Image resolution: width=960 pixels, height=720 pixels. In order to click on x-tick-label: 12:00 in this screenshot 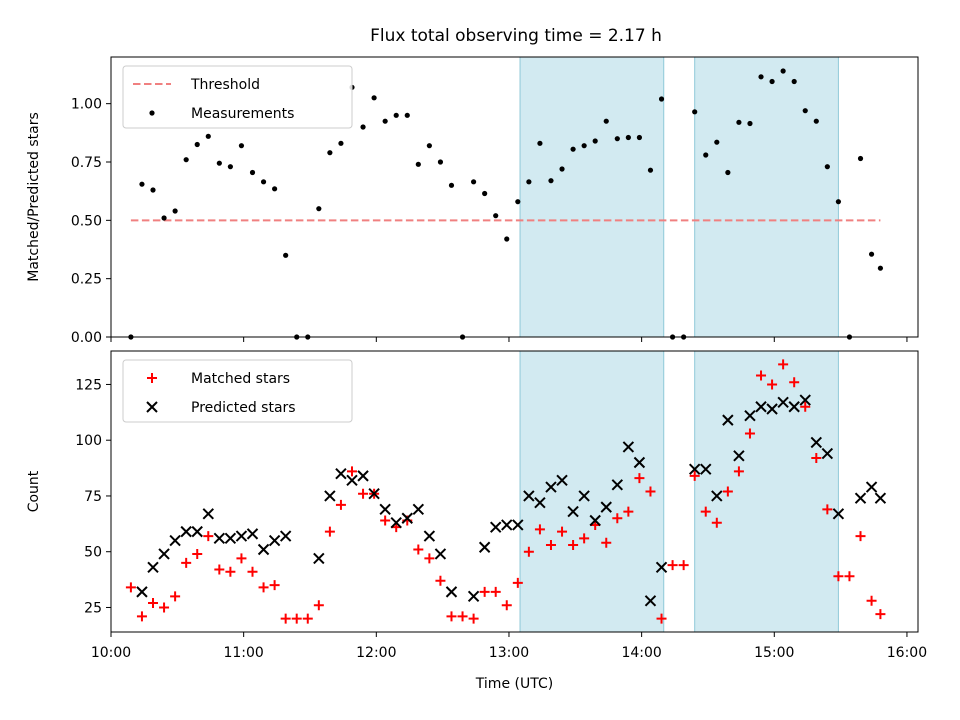, I will do `click(376, 653)`.